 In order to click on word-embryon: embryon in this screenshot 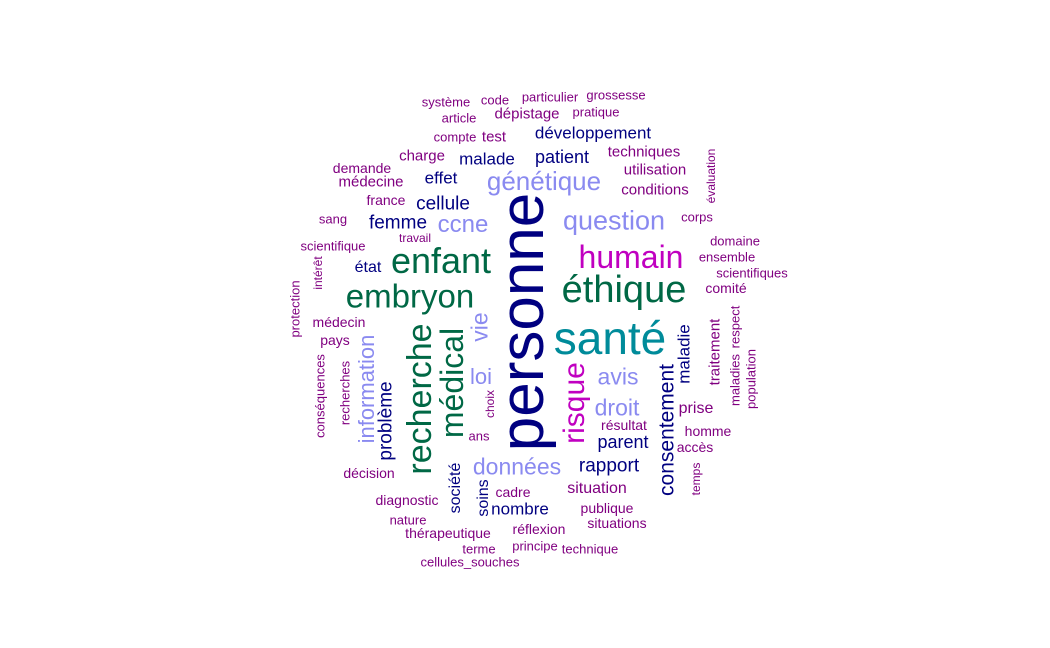, I will do `click(410, 296)`.